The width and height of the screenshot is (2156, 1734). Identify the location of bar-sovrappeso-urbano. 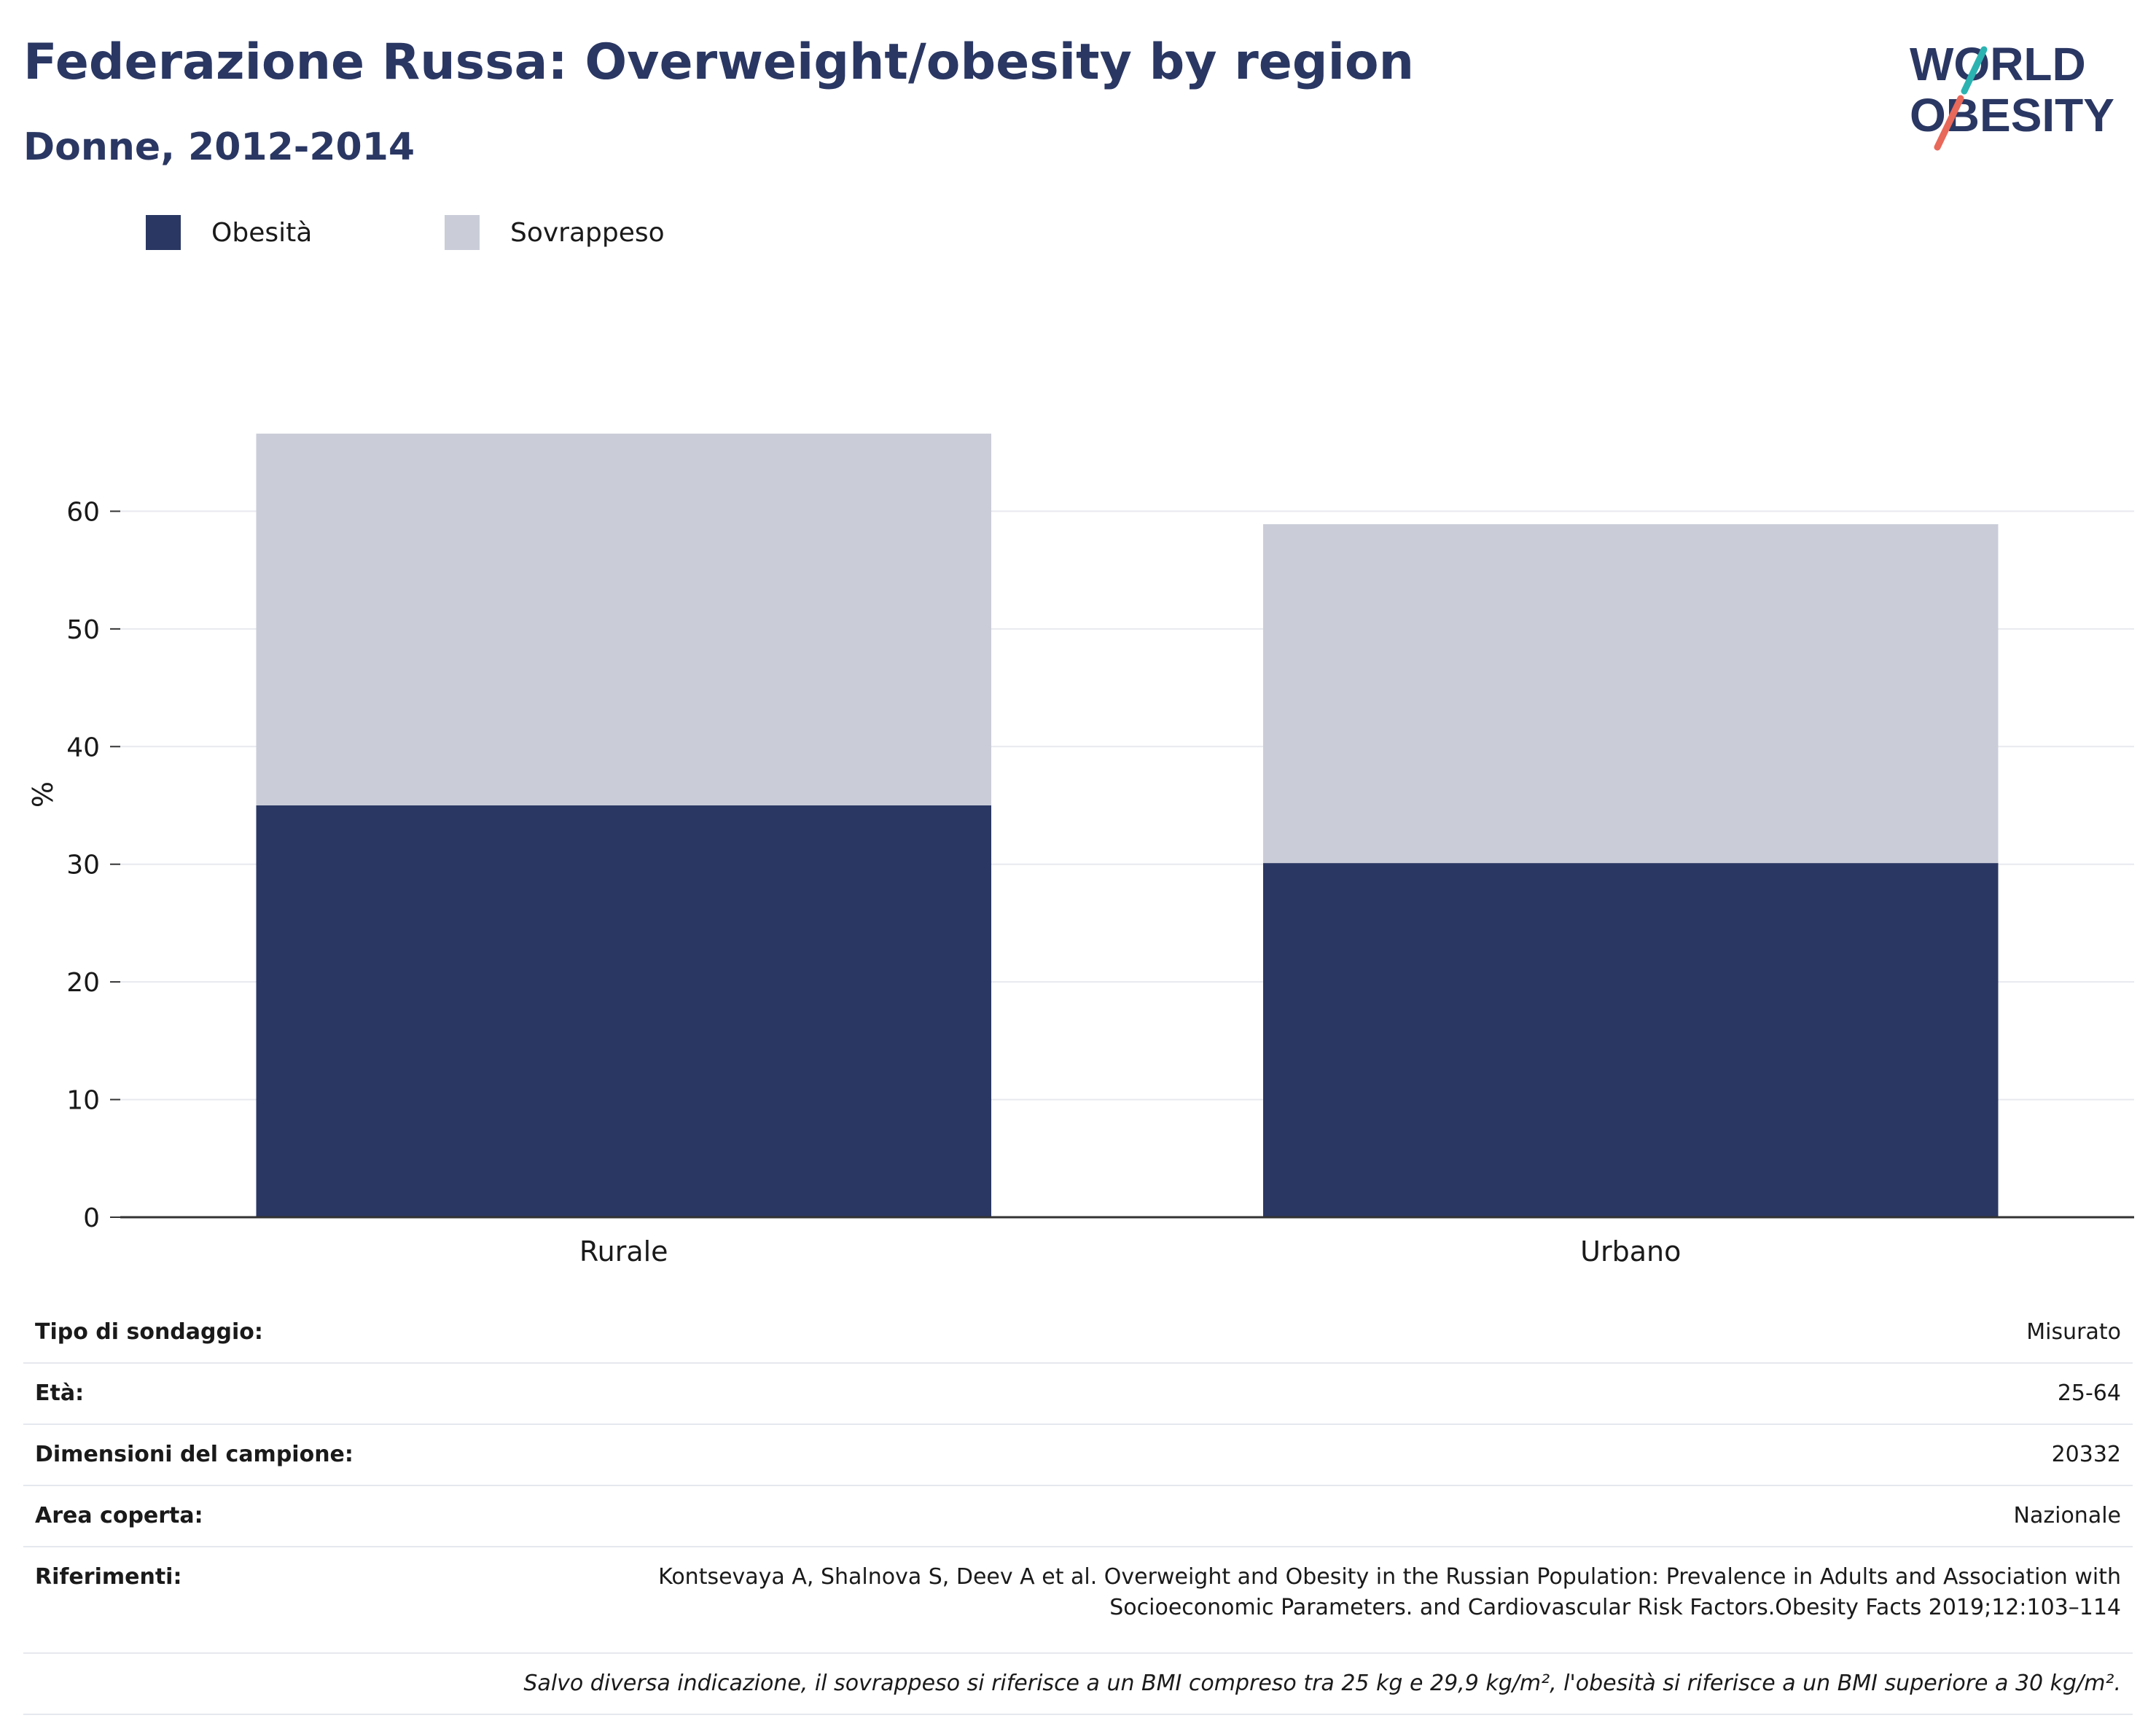
(1631, 694).